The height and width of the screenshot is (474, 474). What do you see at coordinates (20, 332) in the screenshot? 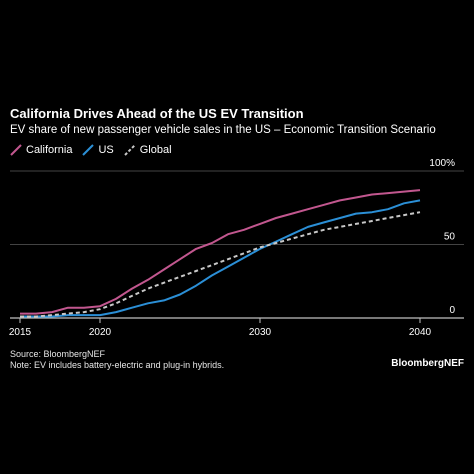
I see `x-tick-label: 2015` at bounding box center [20, 332].